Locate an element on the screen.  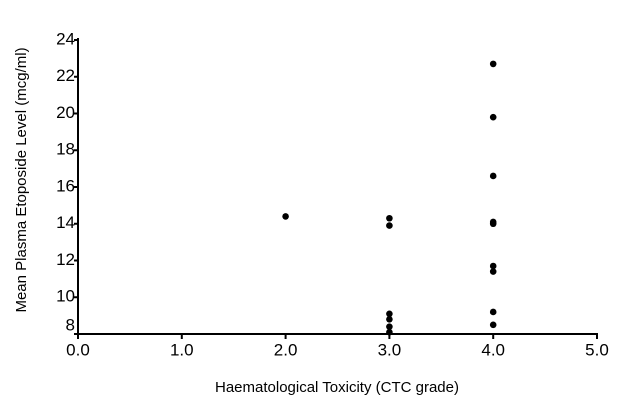
y-tick-label: 20 is located at coordinates (65, 112).